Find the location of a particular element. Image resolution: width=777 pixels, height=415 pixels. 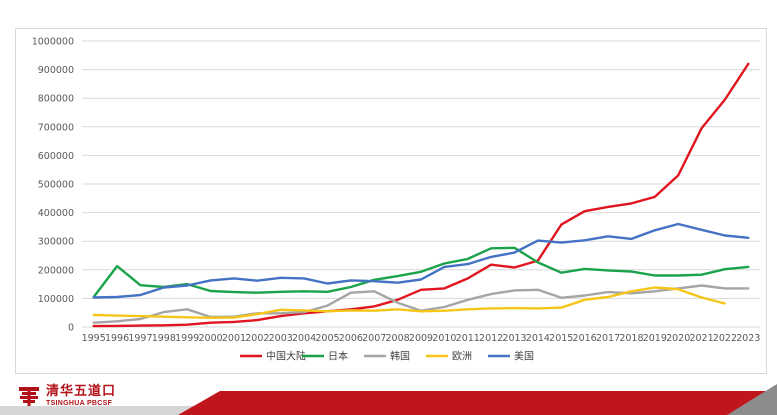

x-tick-label: 2023 is located at coordinates (748, 338).